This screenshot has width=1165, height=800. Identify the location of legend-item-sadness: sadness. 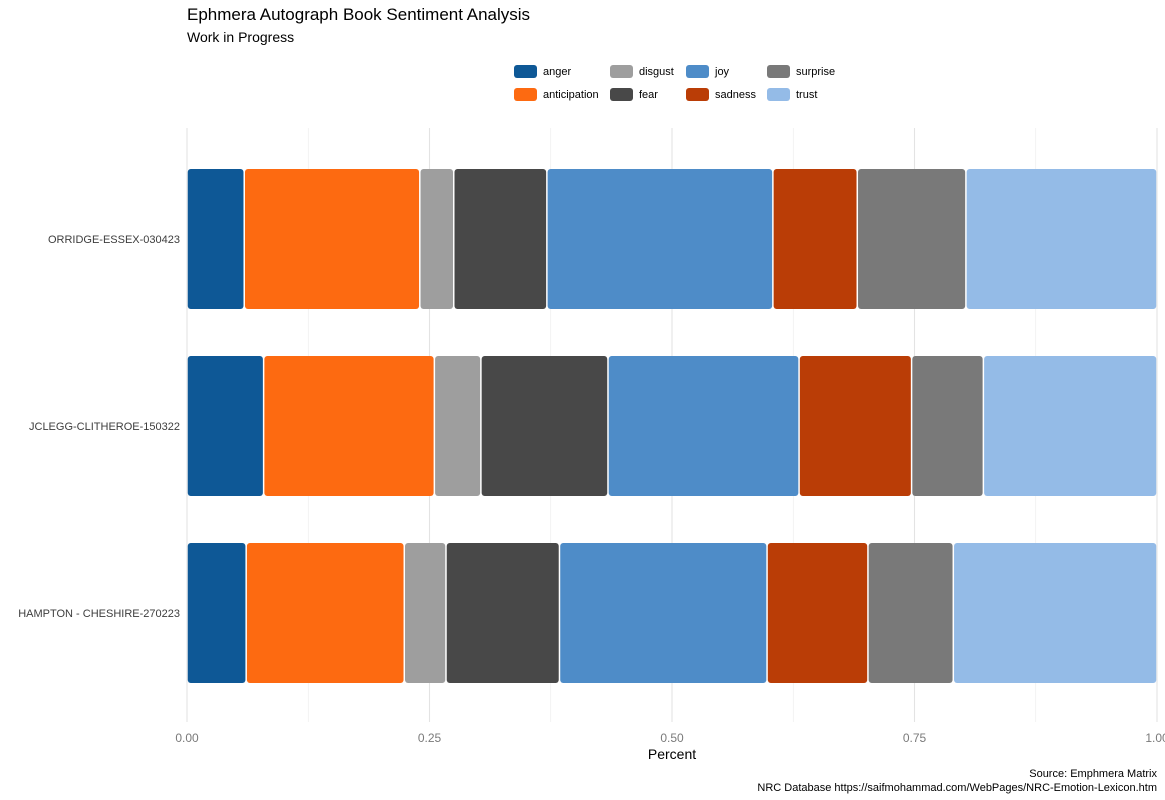
(721, 94).